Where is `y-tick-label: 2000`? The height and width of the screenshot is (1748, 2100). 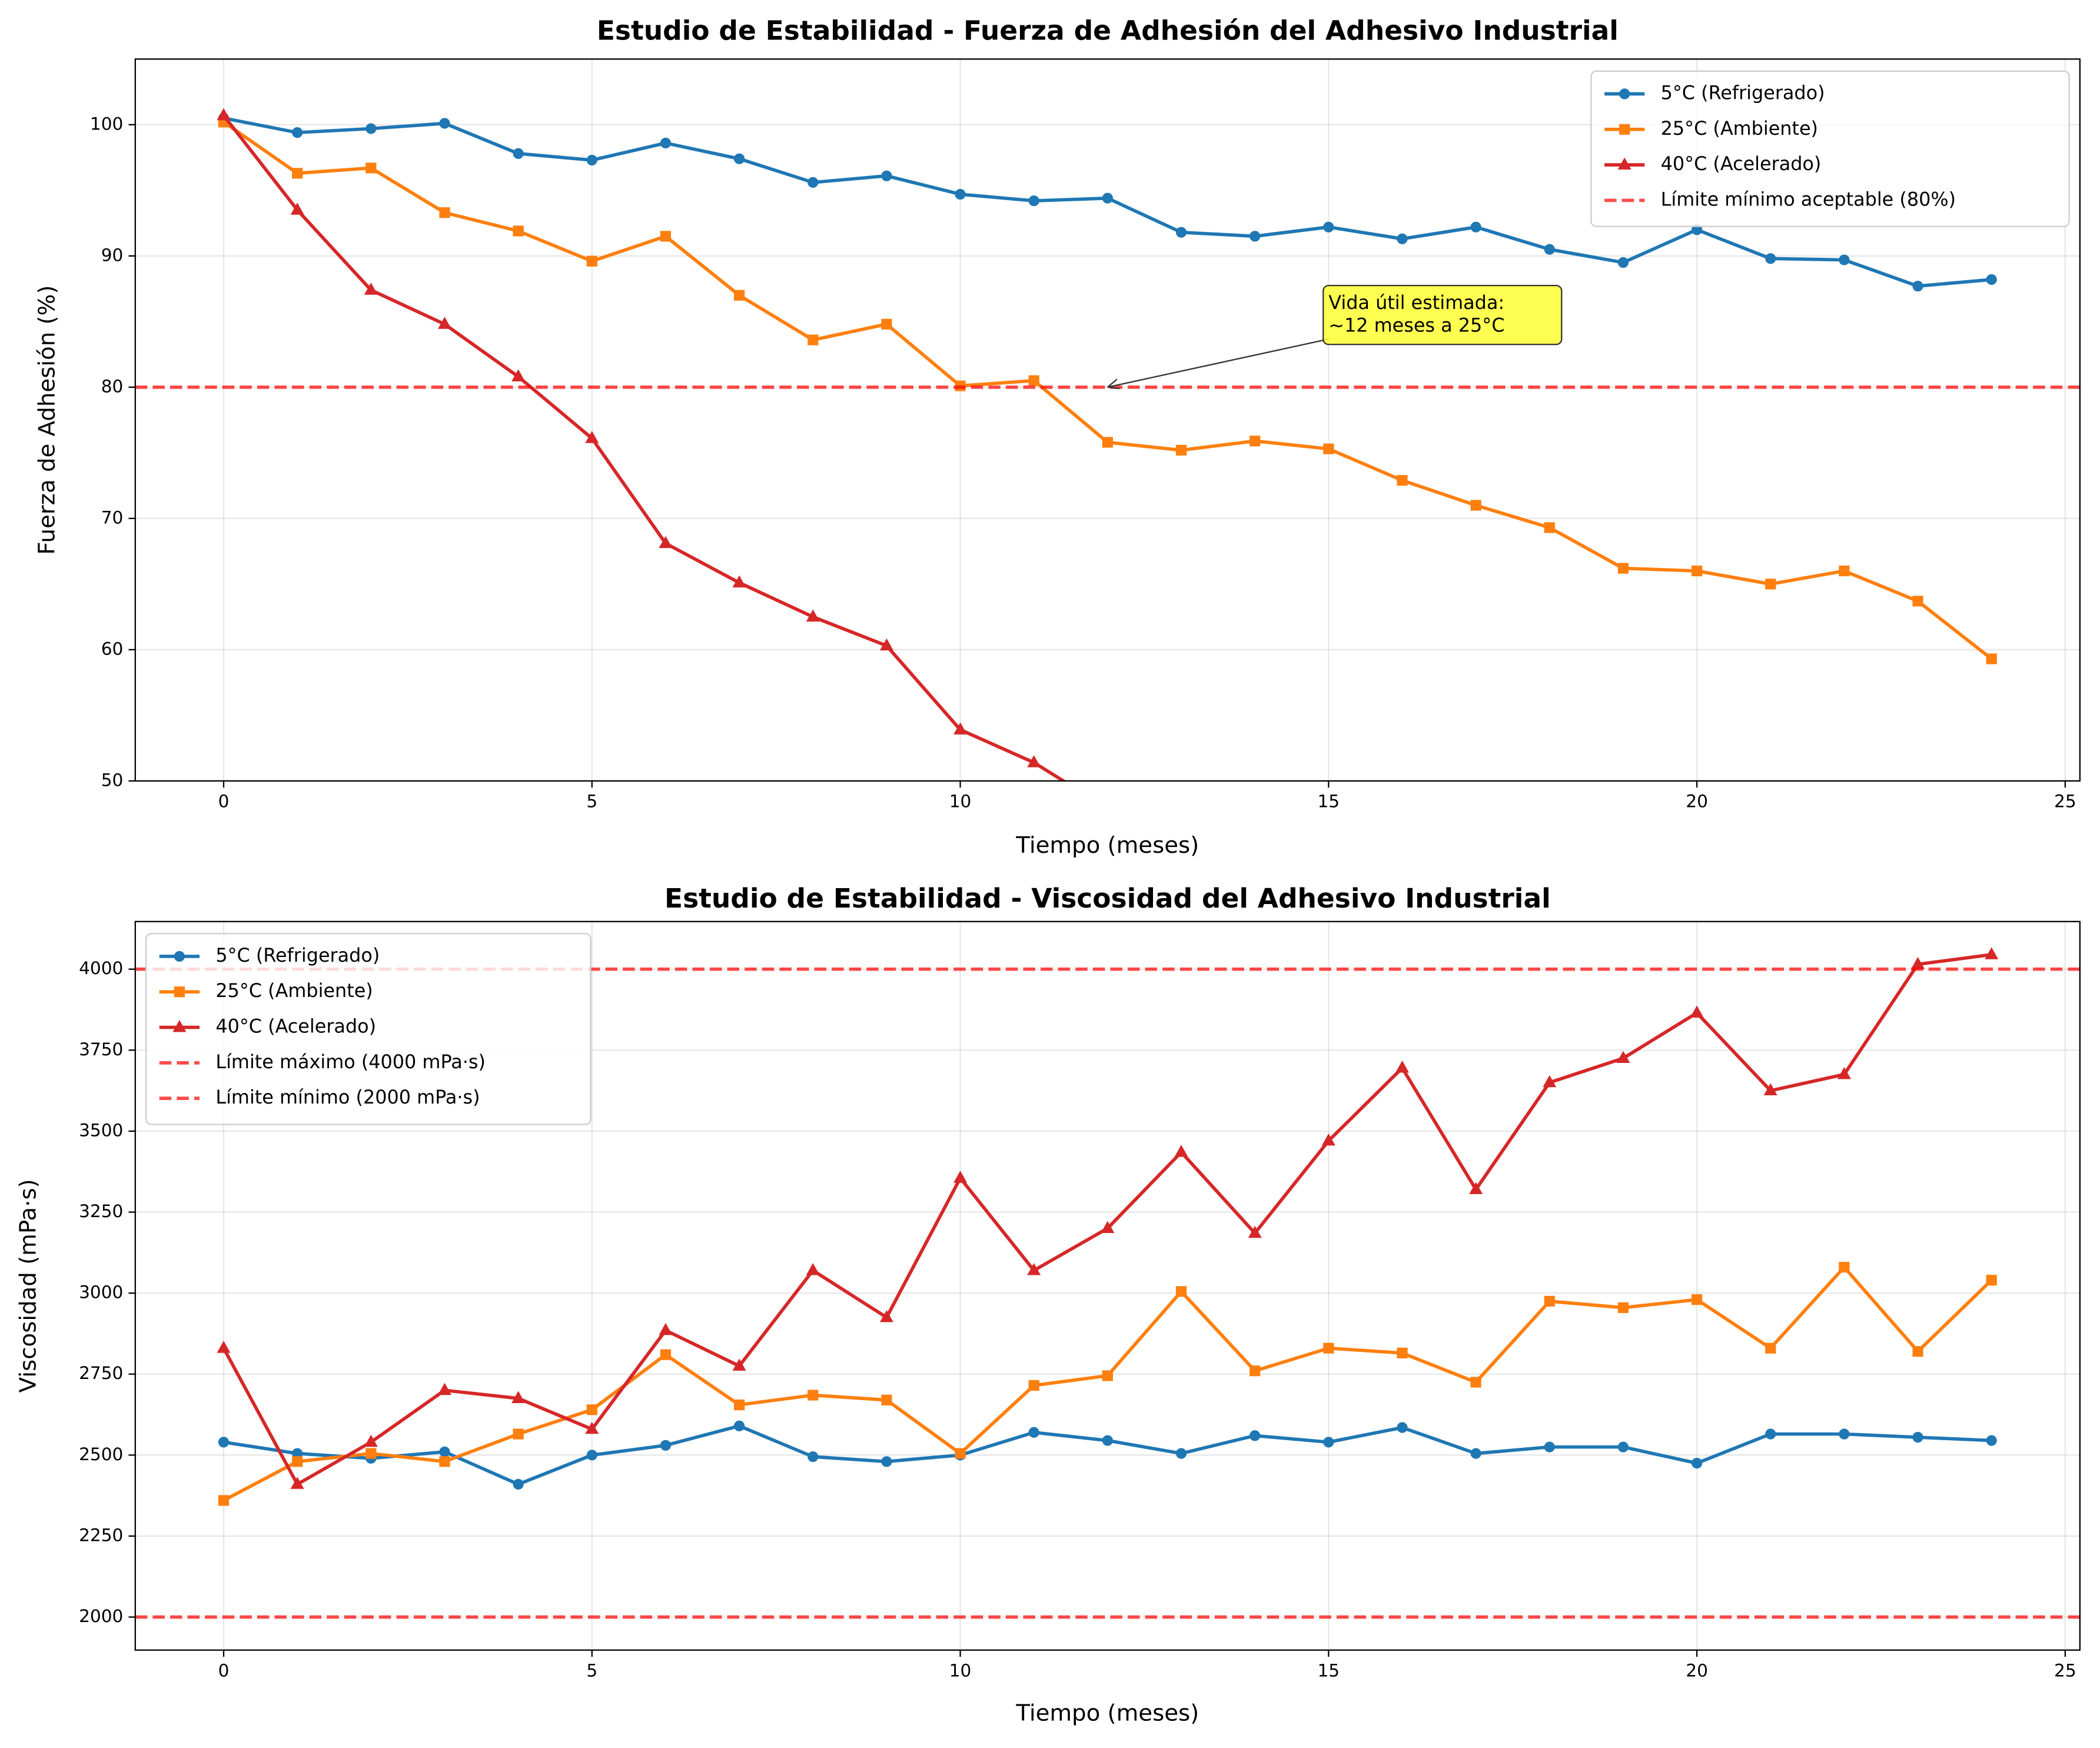
y-tick-label: 2000 is located at coordinates (101, 1616).